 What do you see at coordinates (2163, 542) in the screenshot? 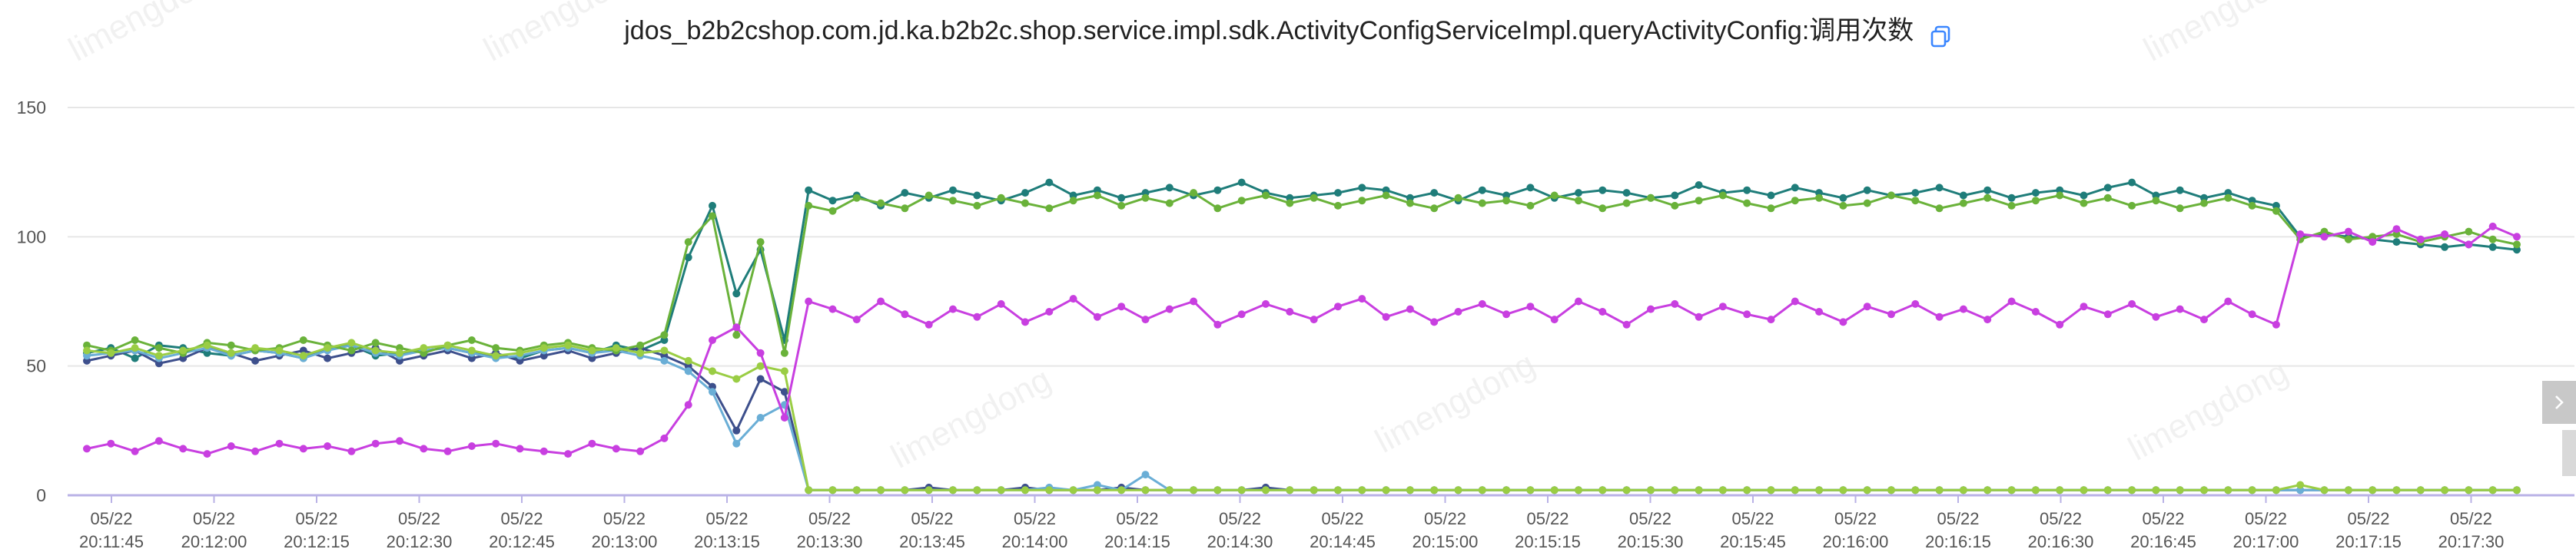
I see `x-tick-time: 20:16:45` at bounding box center [2163, 542].